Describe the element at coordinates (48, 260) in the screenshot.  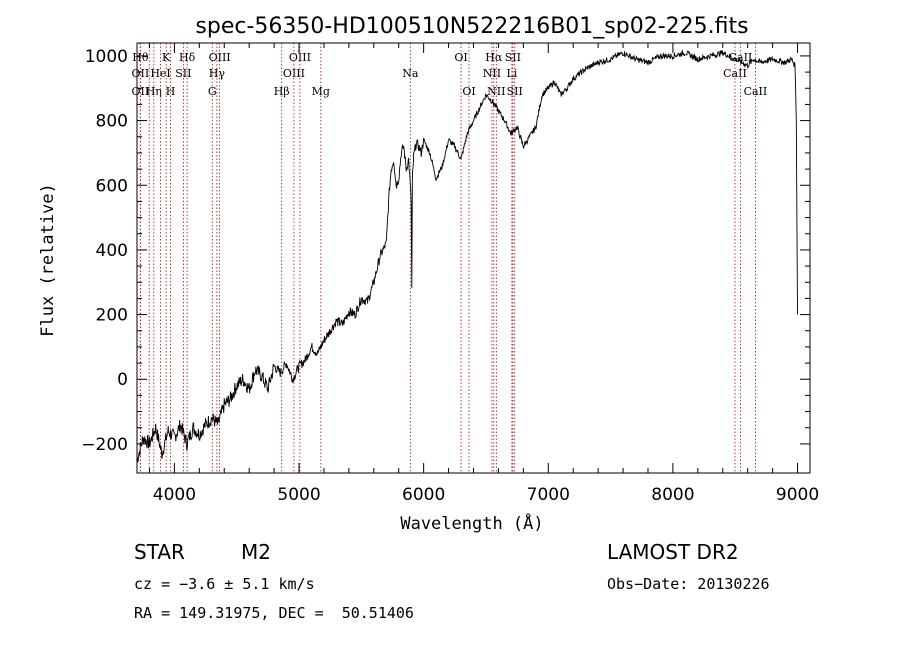
I see `y-axis-label: Flux (relative)` at that location.